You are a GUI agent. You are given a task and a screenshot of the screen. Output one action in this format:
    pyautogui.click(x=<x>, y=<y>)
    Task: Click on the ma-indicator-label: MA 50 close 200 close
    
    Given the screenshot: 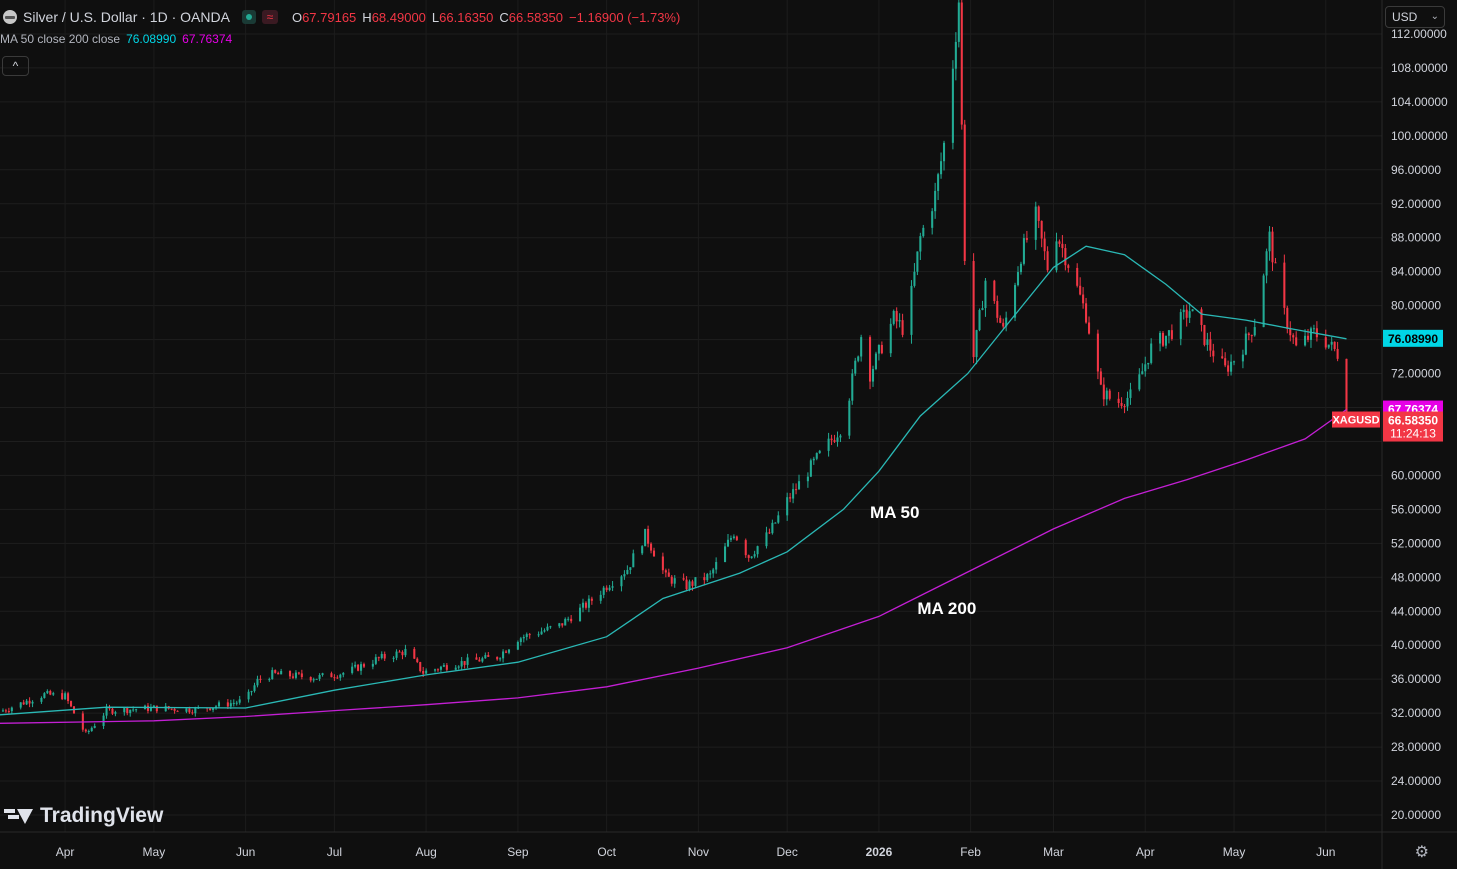 What is the action you would take?
    pyautogui.click(x=60, y=39)
    